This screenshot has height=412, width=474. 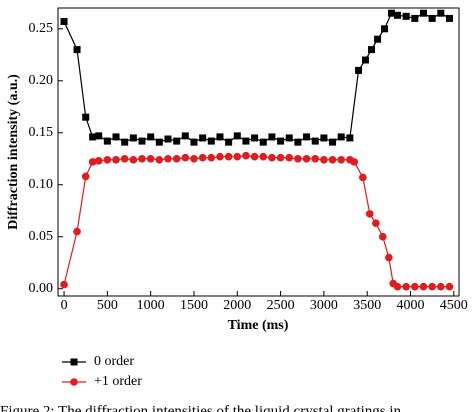 What do you see at coordinates (258, 325) in the screenshot?
I see `x-axis-title: Time (ms)` at bounding box center [258, 325].